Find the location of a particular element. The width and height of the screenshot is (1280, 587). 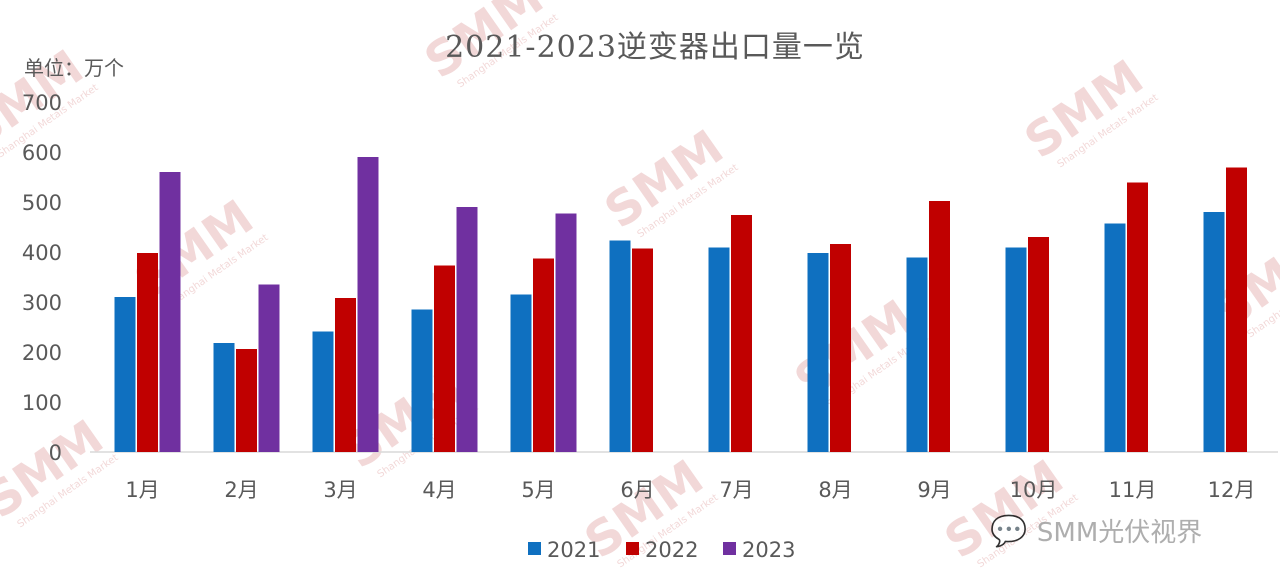

bar-2021-4月 is located at coordinates (422, 380).